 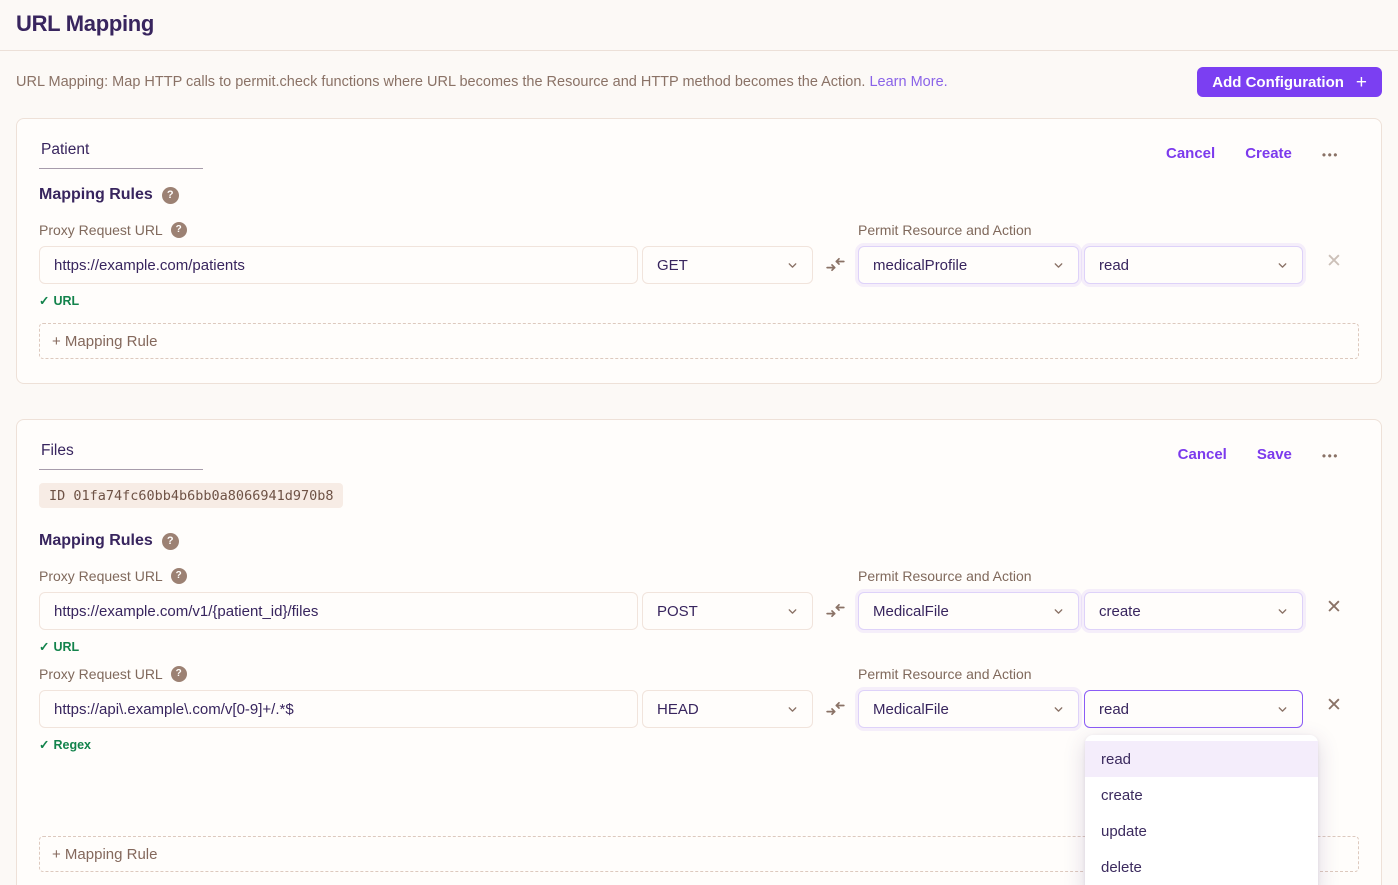 What do you see at coordinates (1121, 867) in the screenshot?
I see `dropdown-option-delete: delete` at bounding box center [1121, 867].